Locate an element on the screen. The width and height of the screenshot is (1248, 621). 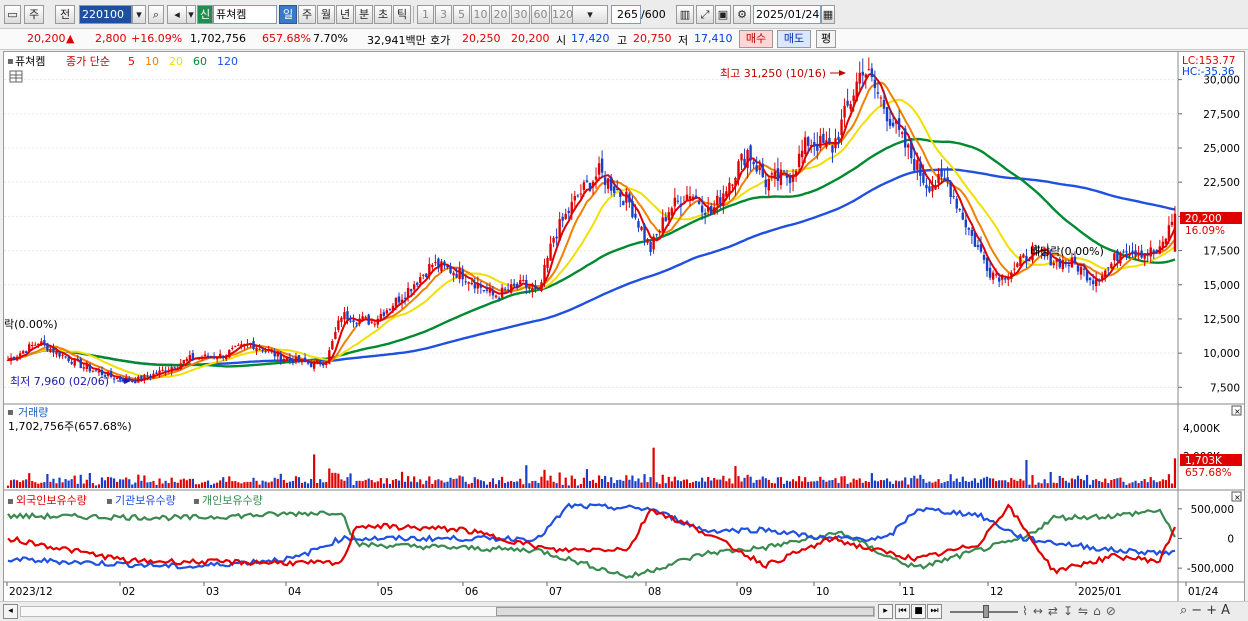
prev-button: 전 is located at coordinates (65, 14).